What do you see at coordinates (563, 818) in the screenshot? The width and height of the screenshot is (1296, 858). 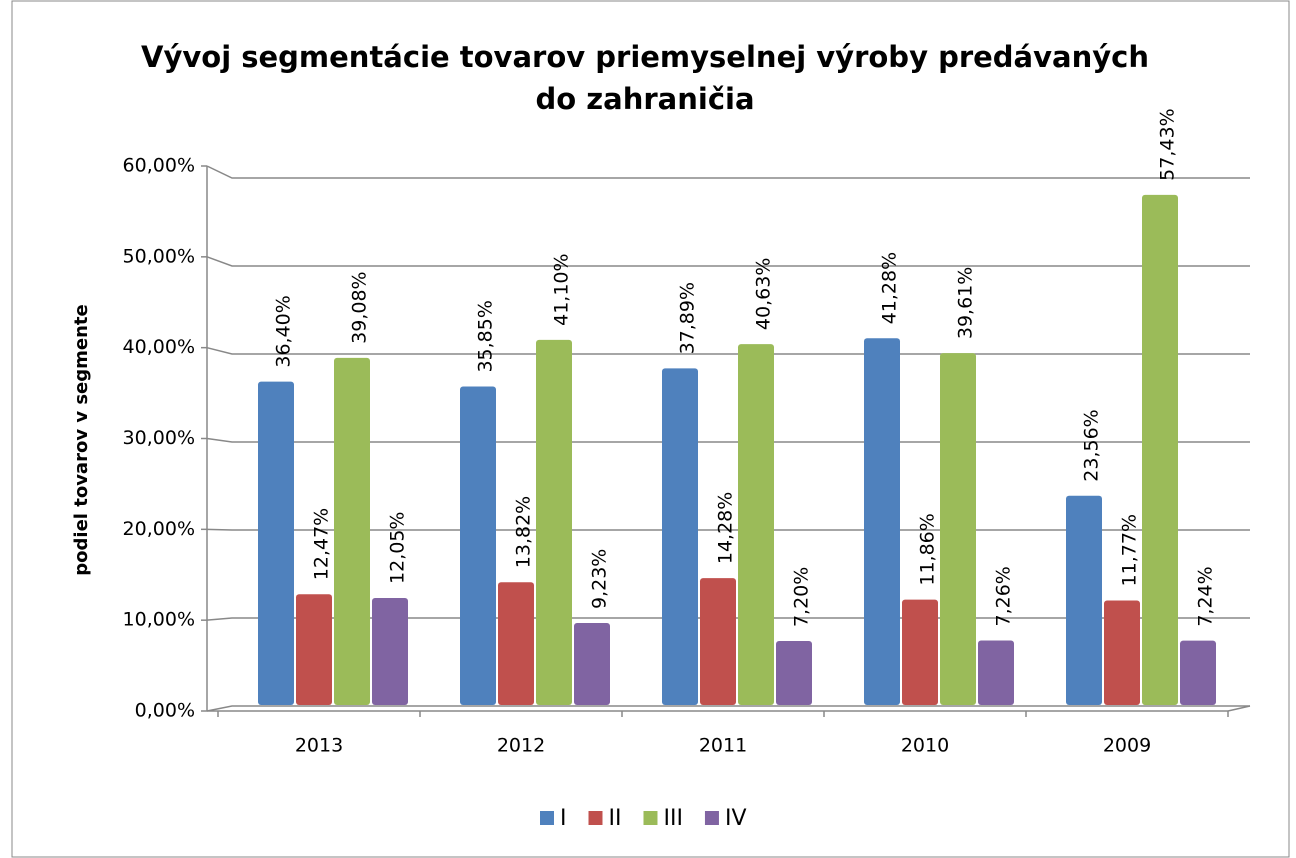 I see `legend-label: I` at bounding box center [563, 818].